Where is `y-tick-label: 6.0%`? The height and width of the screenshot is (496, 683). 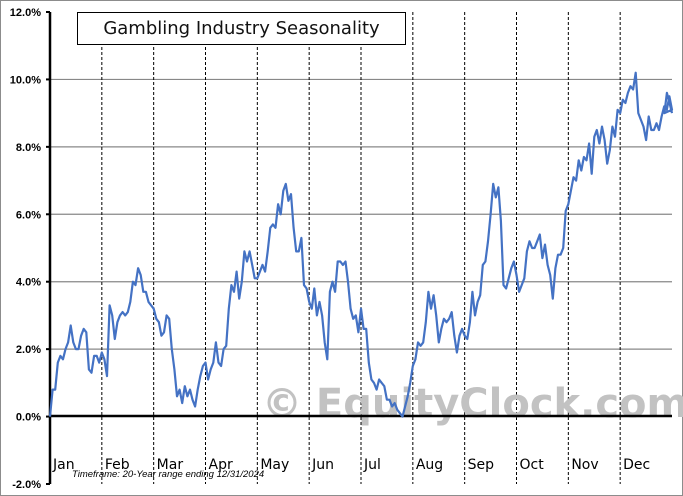 y-tick-label: 6.0% is located at coordinates (28, 215).